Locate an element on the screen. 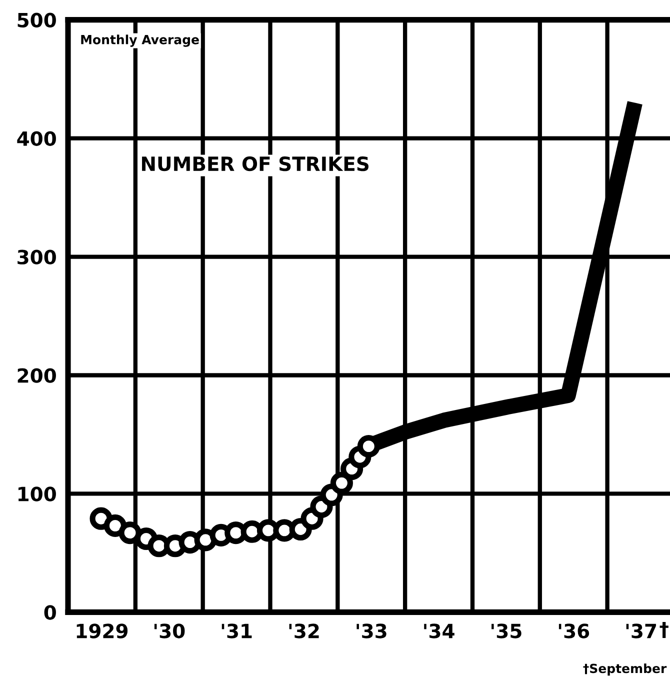 Image resolution: width=670 pixels, height=684 pixels. y-tick-label: 100 is located at coordinates (37, 494).